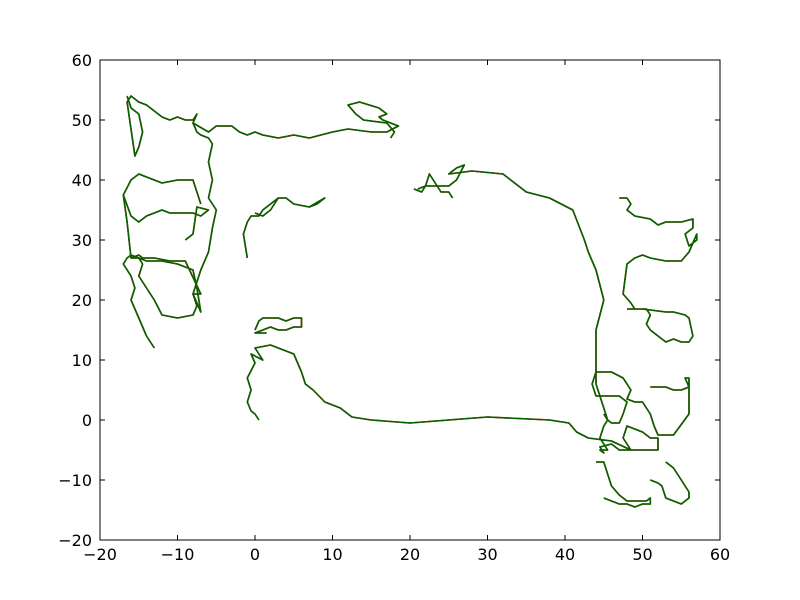 This screenshot has width=800, height=600. What do you see at coordinates (82, 360) in the screenshot?
I see `y-tick-label: 10` at bounding box center [82, 360].